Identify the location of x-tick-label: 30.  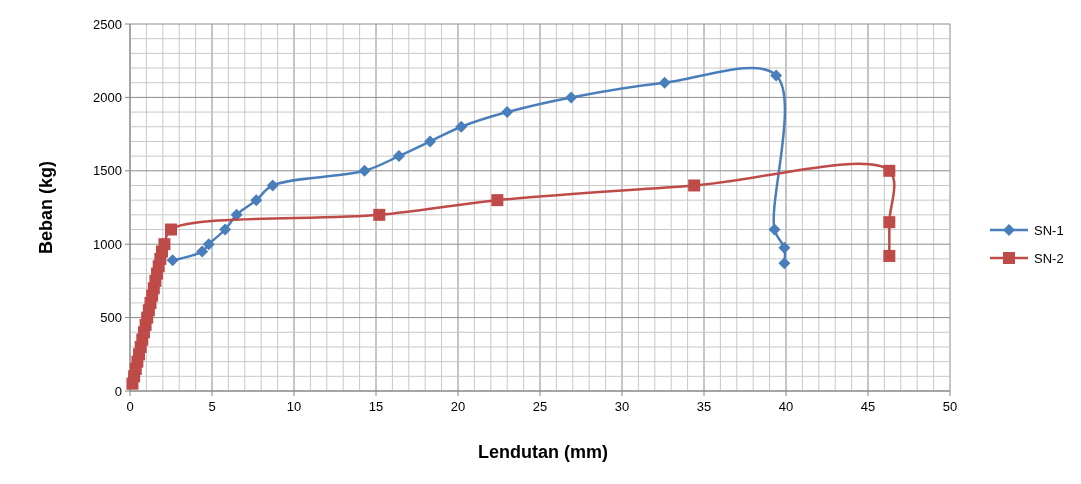
(622, 406).